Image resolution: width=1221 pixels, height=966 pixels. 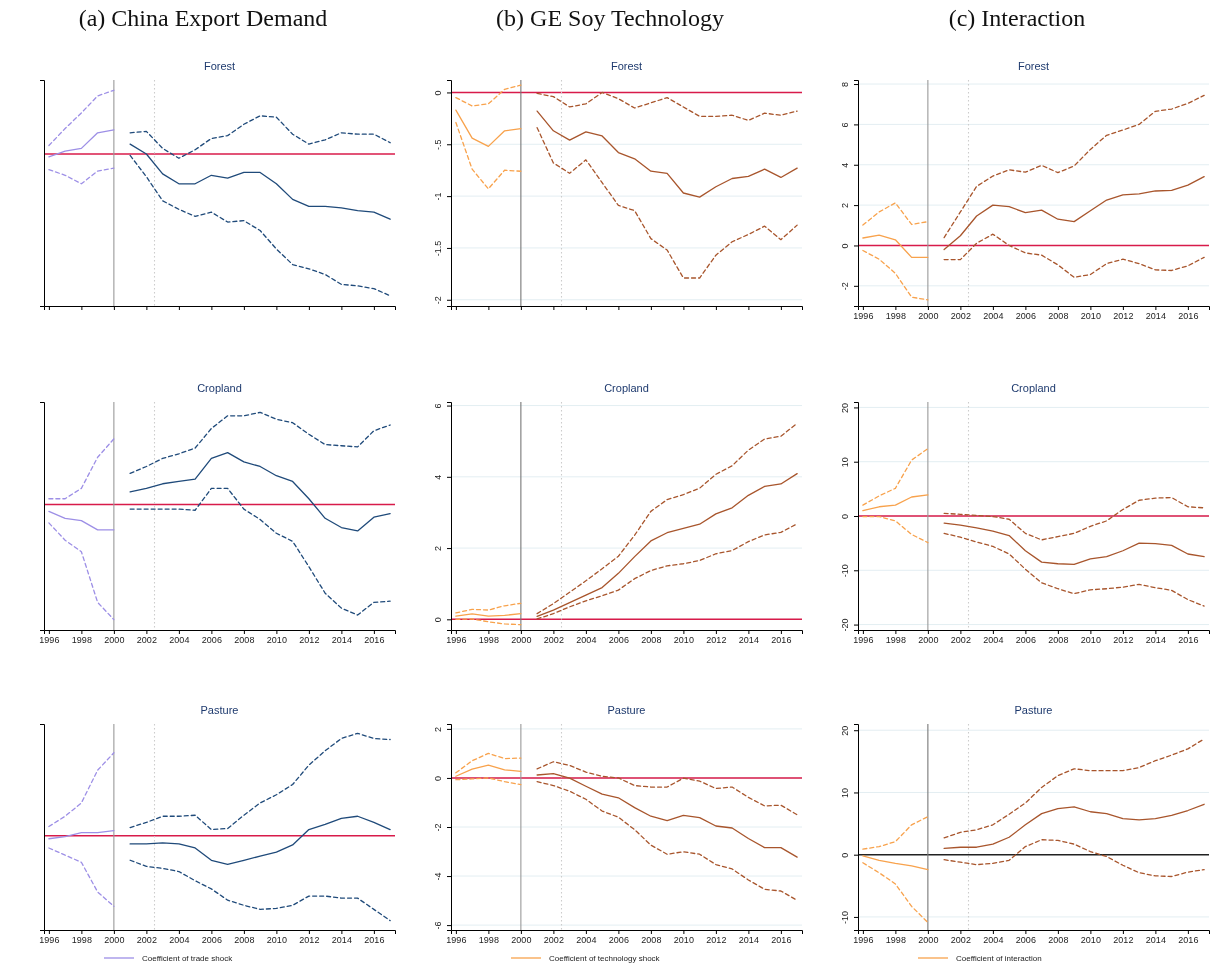 I want to click on chart-subtitle: Forest, so click(x=1033, y=66).